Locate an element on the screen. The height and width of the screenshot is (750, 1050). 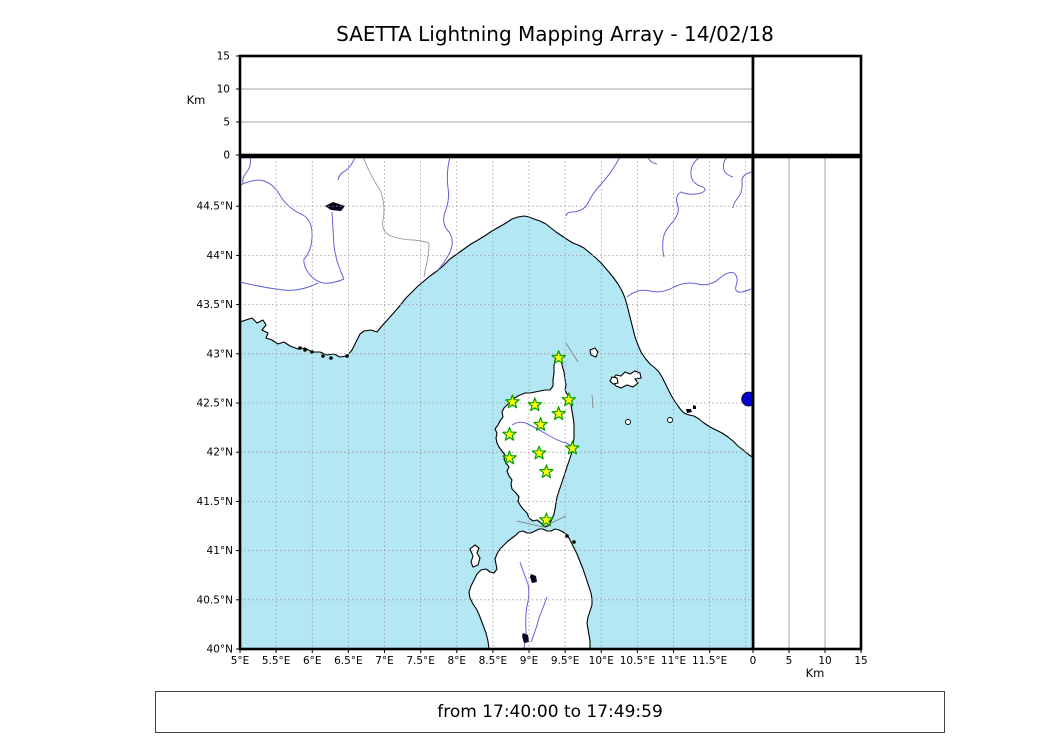
alt-tick-label: 0 is located at coordinates (226, 156).